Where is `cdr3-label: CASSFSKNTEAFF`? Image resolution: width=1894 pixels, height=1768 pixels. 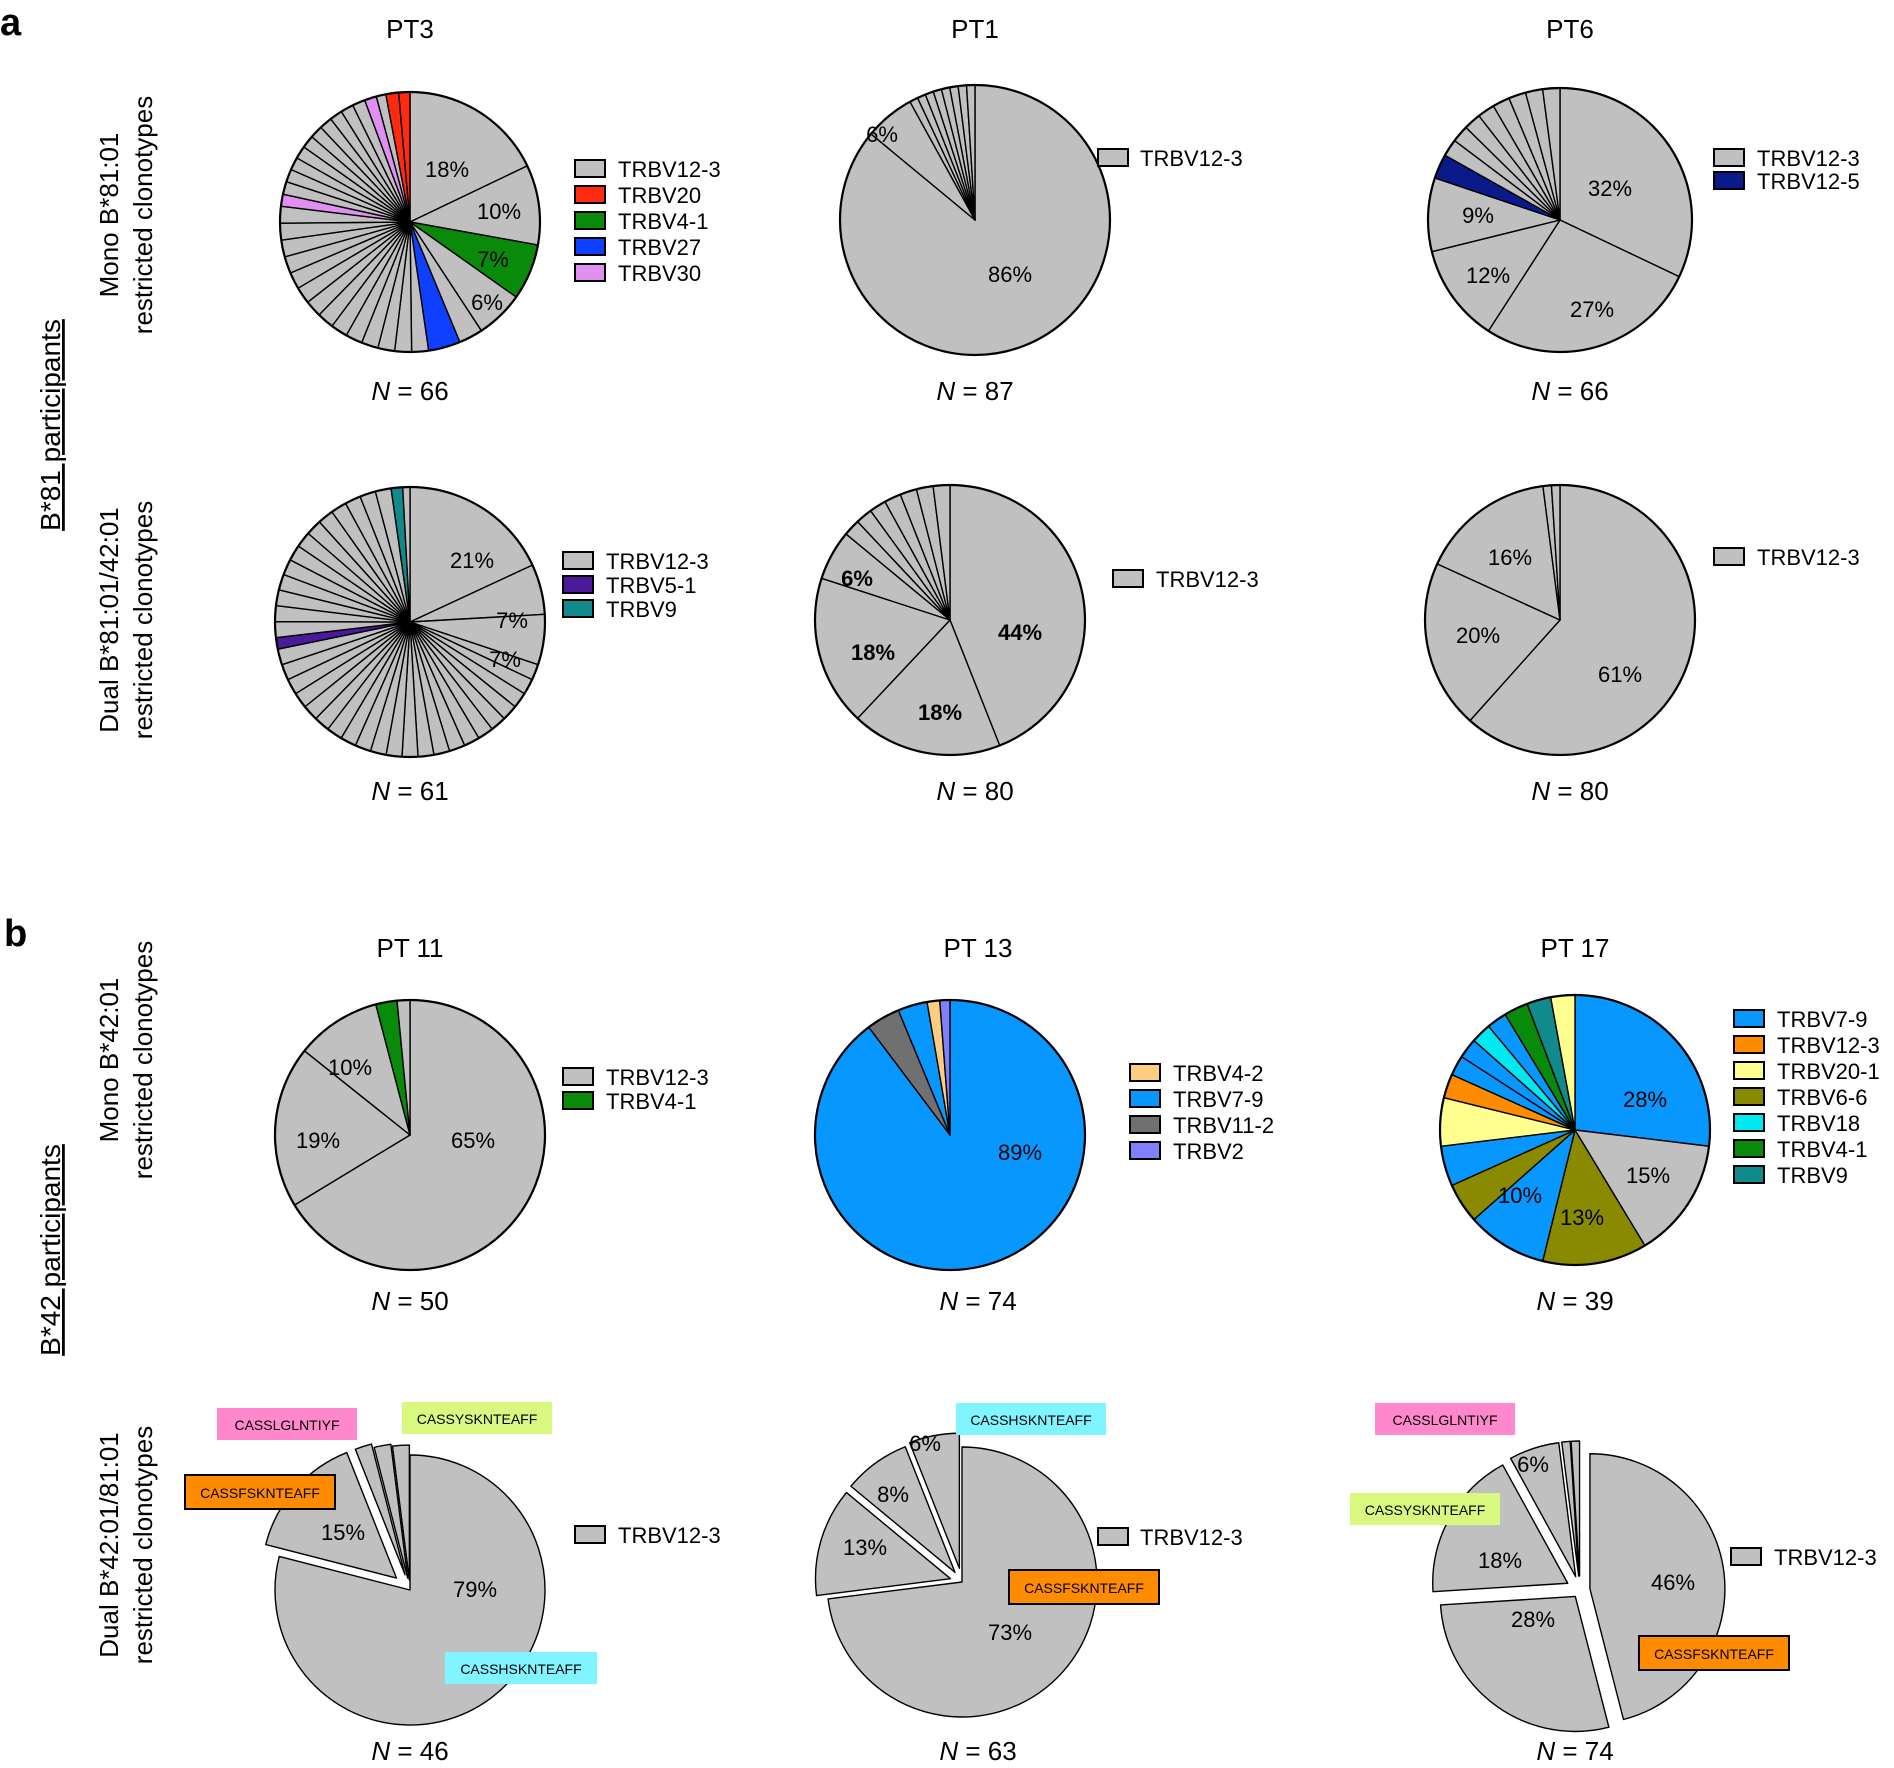
cdr3-label: CASSFSKNTEAFF is located at coordinates (1714, 1654).